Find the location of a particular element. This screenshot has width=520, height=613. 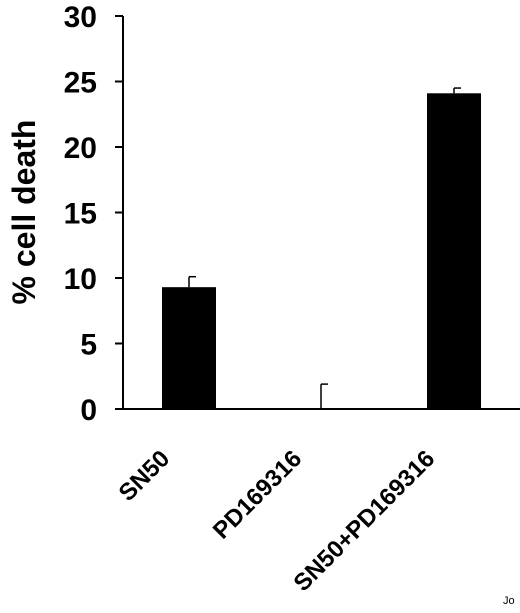

y-tick-label: 5 is located at coordinates (88, 345).